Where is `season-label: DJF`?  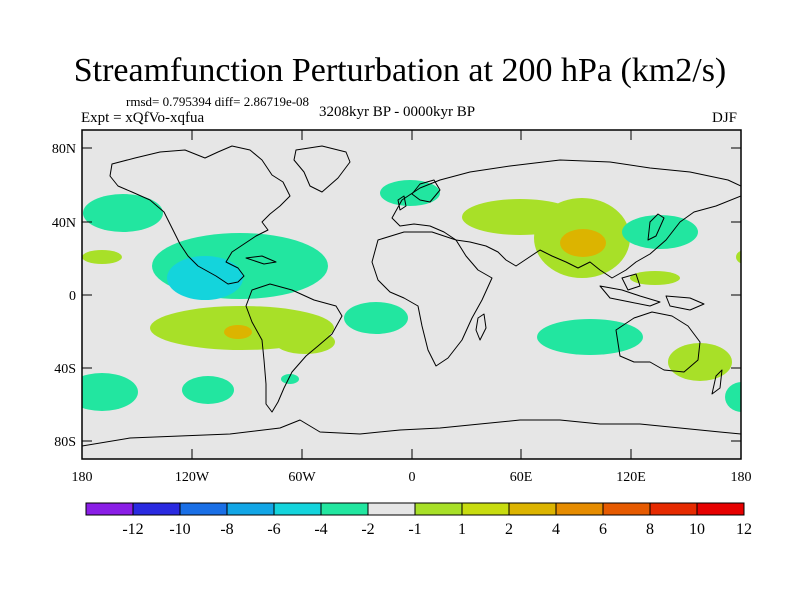 season-label: DJF is located at coordinates (725, 118).